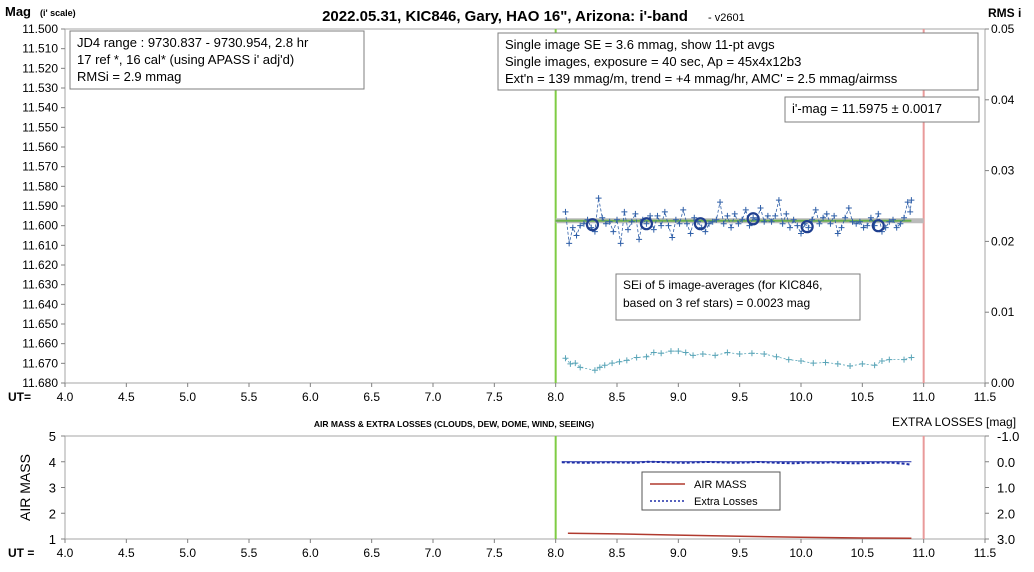 Image resolution: width=1034 pixels, height=572 pixels. Describe the element at coordinates (40, 108) in the screenshot. I see `y-tick-label: 11.540` at that location.